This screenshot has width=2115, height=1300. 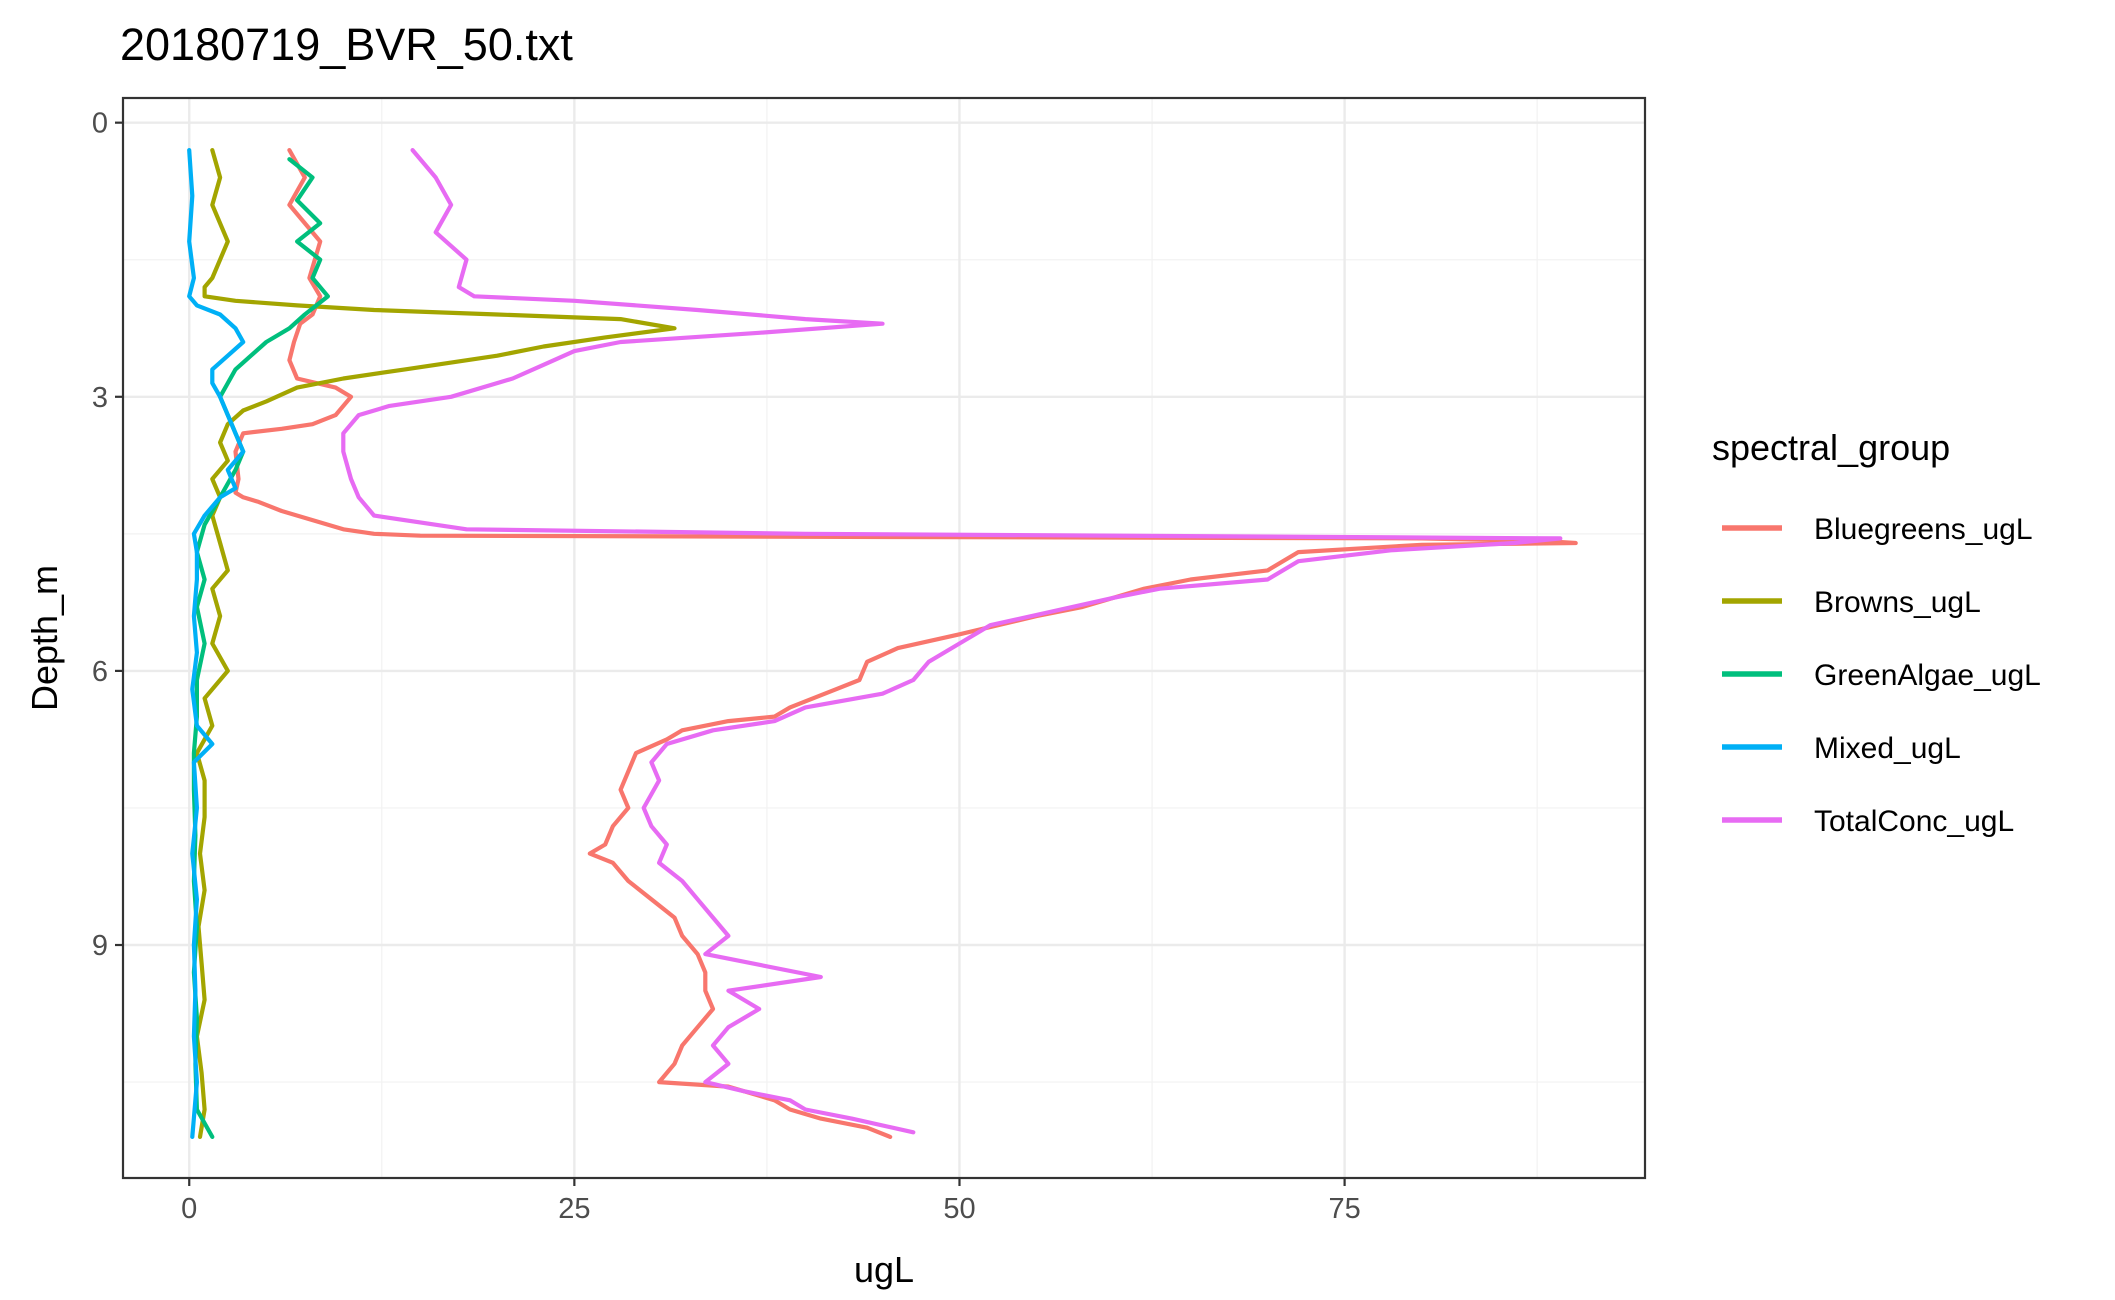 I want to click on legend-label: Mixed_ugL, so click(x=1887, y=748).